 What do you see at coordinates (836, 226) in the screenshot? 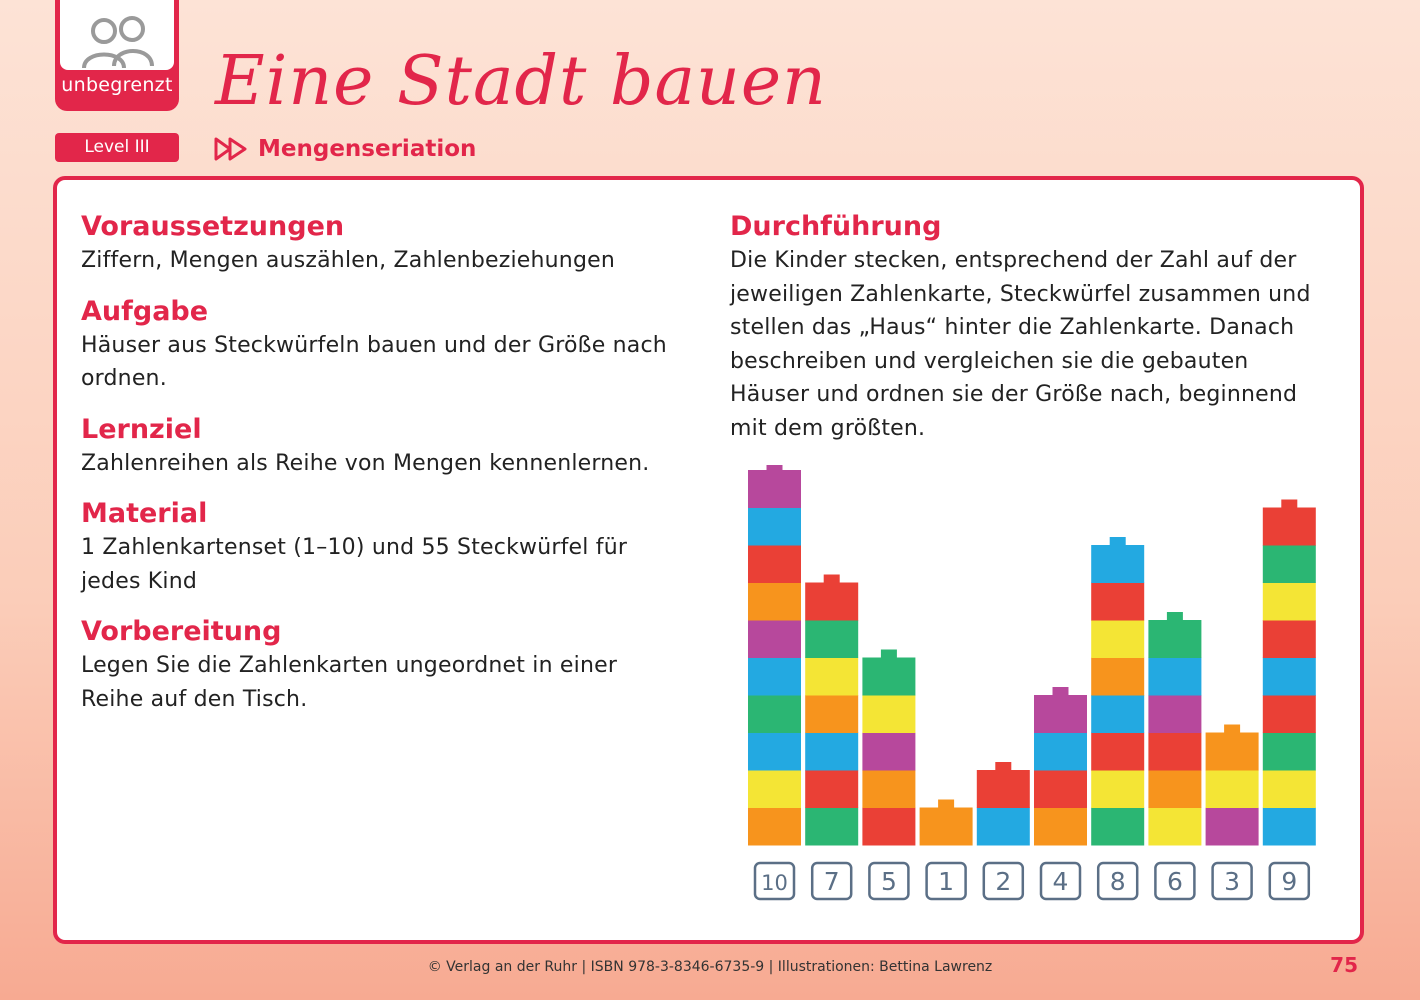
I see `section-heading: Durchführung` at bounding box center [836, 226].